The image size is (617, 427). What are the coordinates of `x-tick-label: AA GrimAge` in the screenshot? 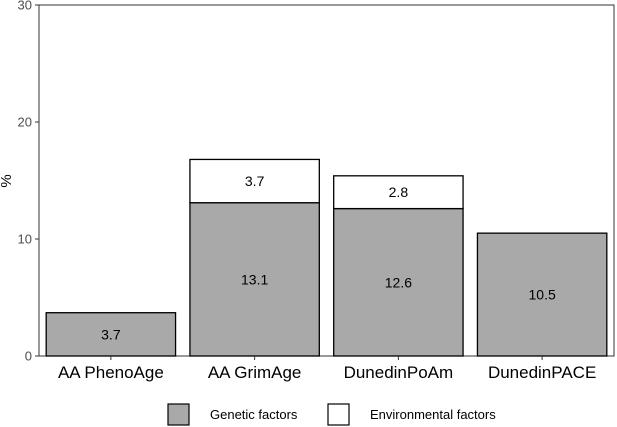 It's located at (255, 372).